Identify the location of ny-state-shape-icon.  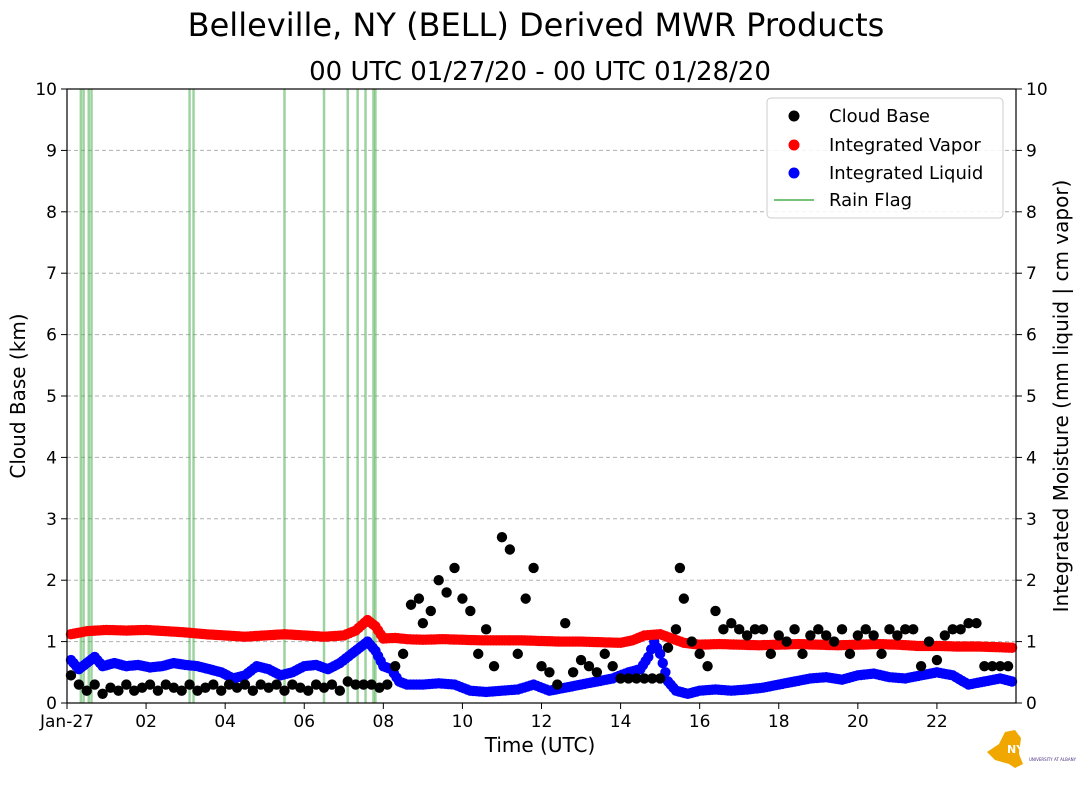
(1005, 749).